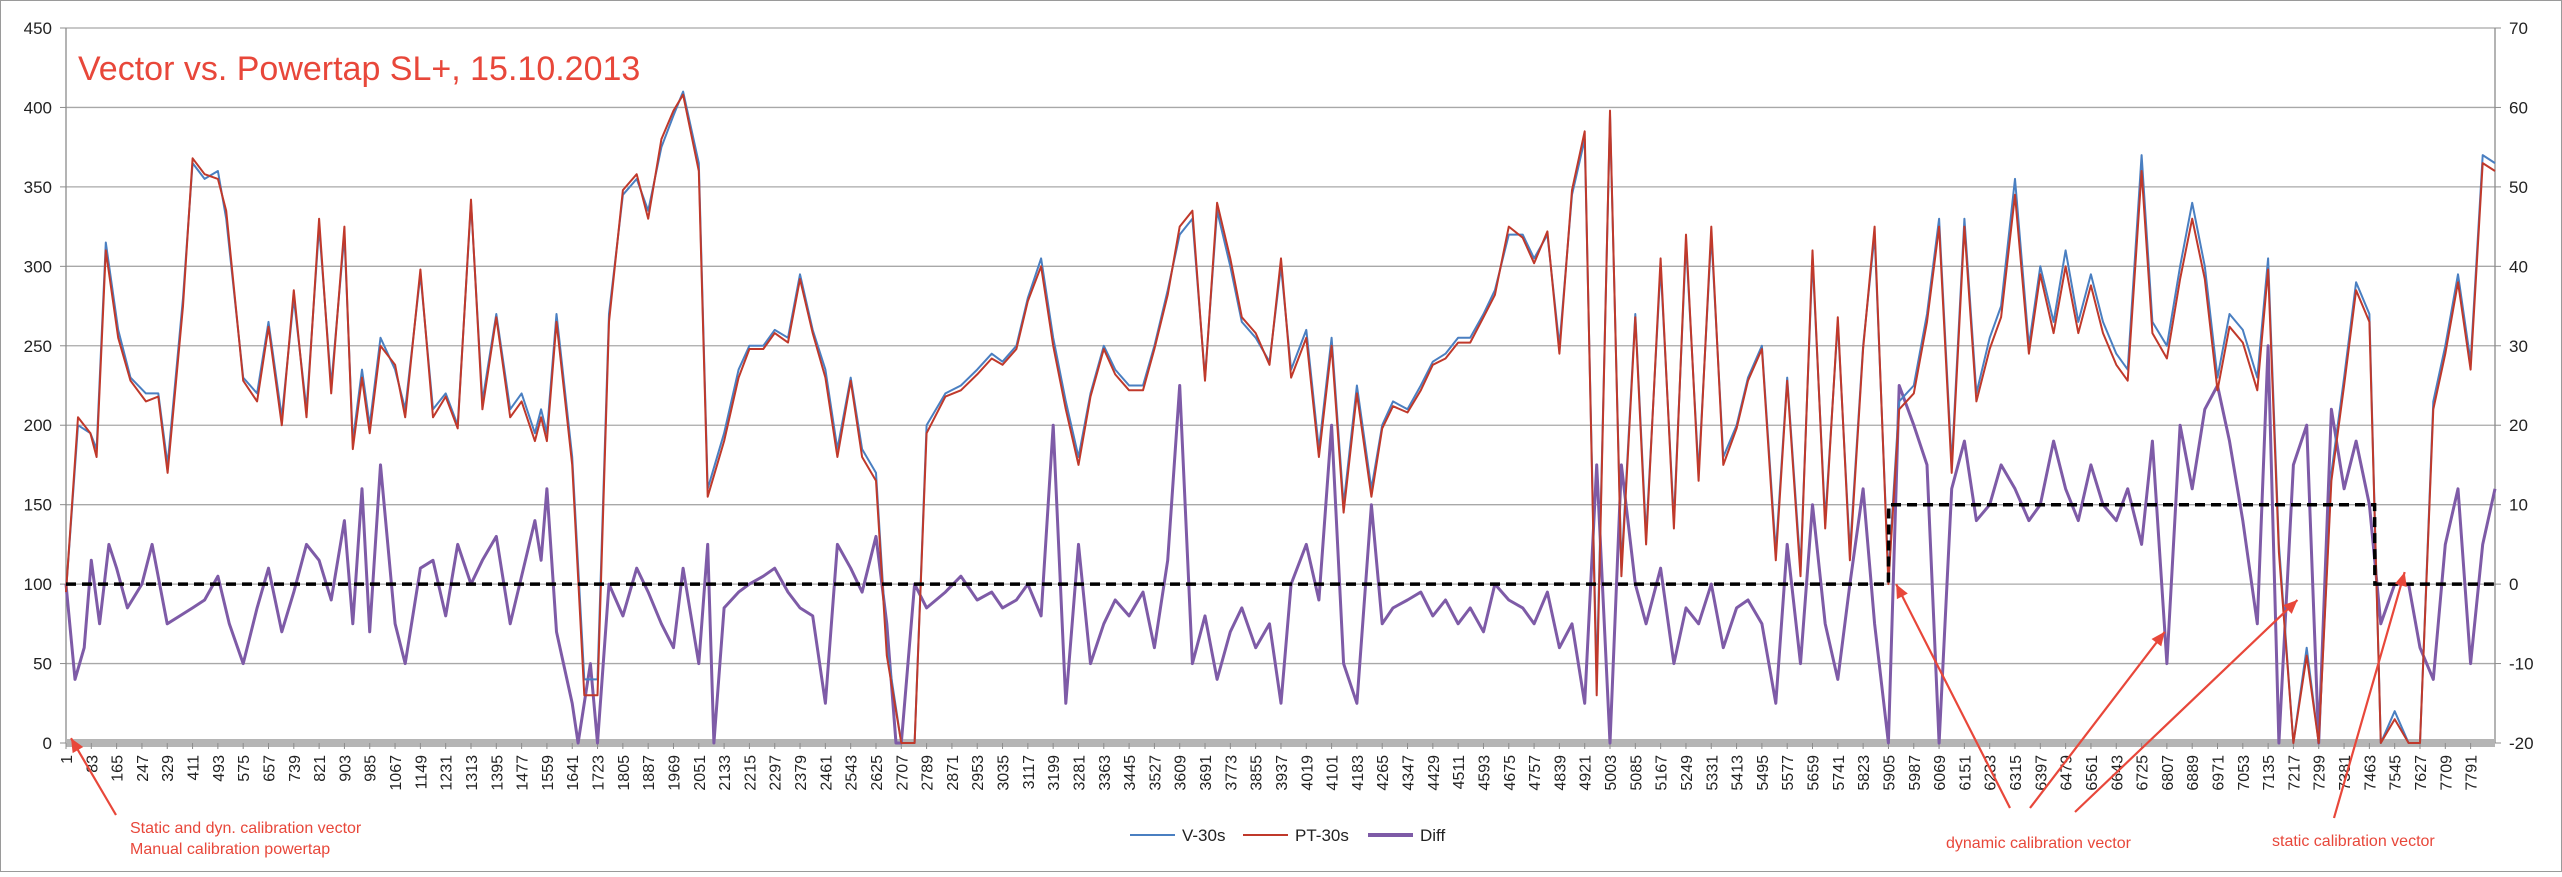  What do you see at coordinates (523, 773) in the screenshot?
I see `x-tick-label: 1477` at bounding box center [523, 773].